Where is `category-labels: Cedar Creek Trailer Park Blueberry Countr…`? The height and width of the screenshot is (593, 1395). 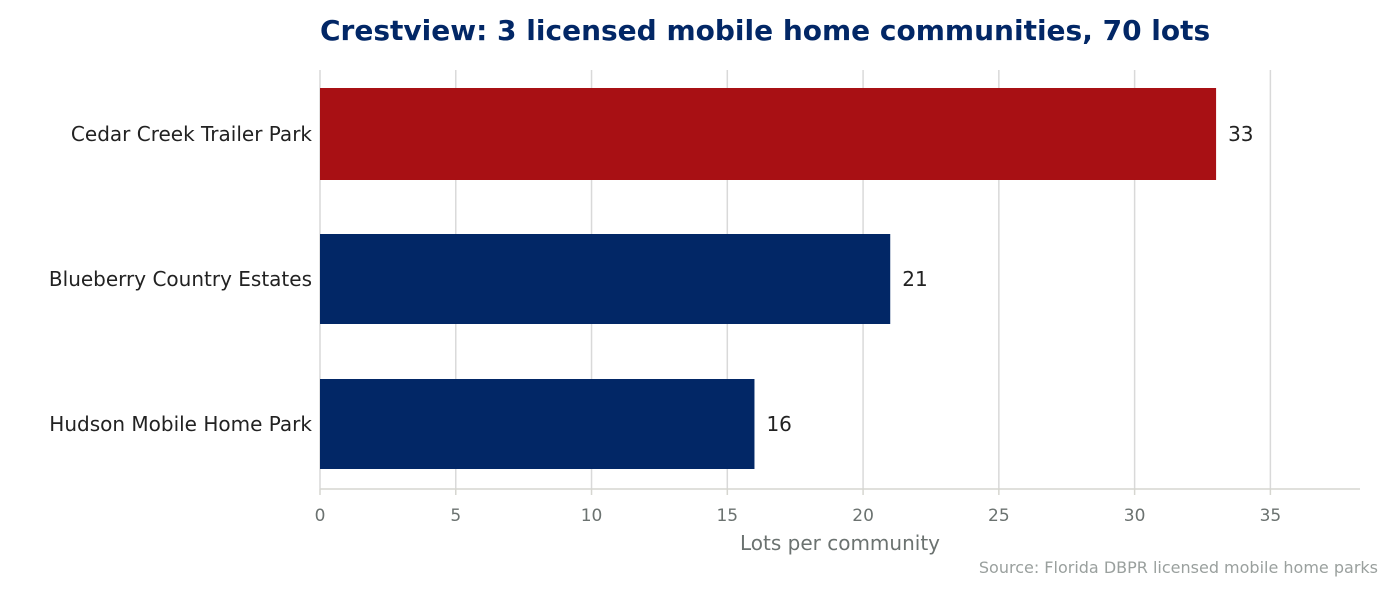 category-labels: Cedar Creek Trailer Park Blueberry Countr… is located at coordinates (180, 279).